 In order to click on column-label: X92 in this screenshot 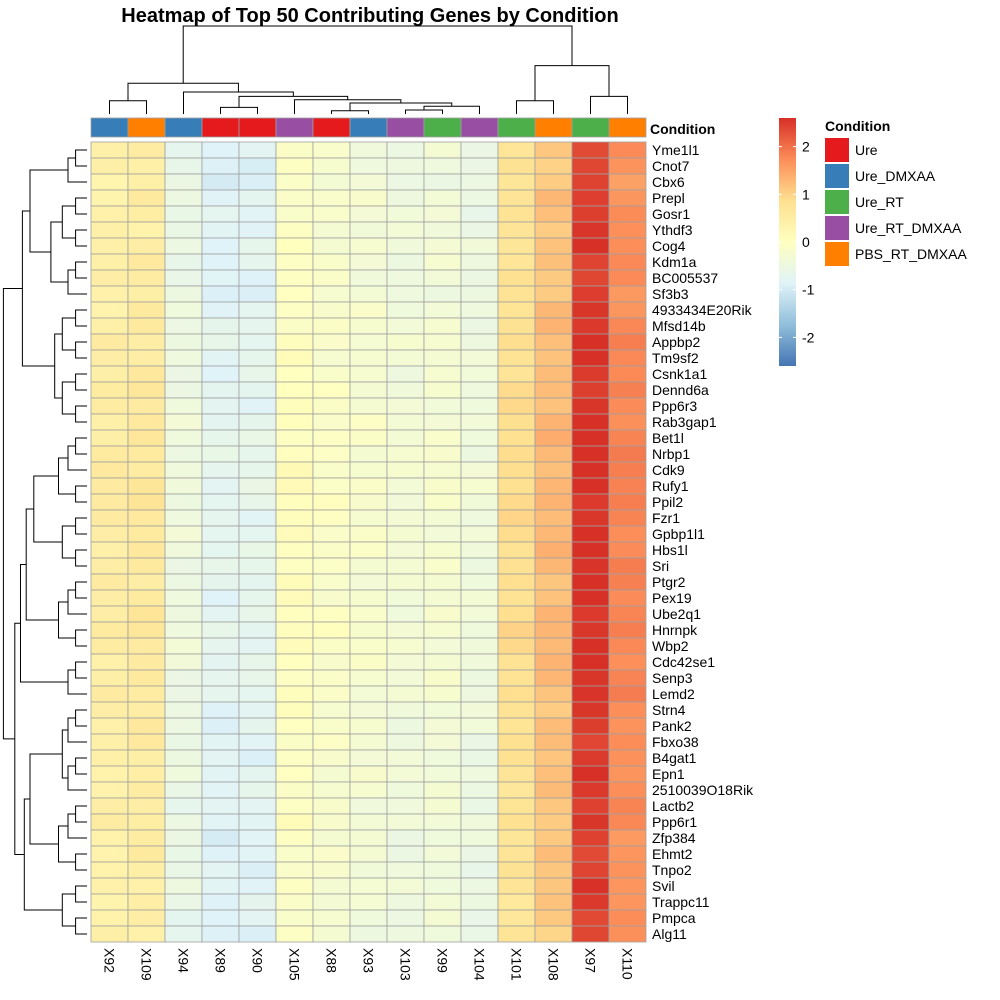, I will do `click(110, 960)`.